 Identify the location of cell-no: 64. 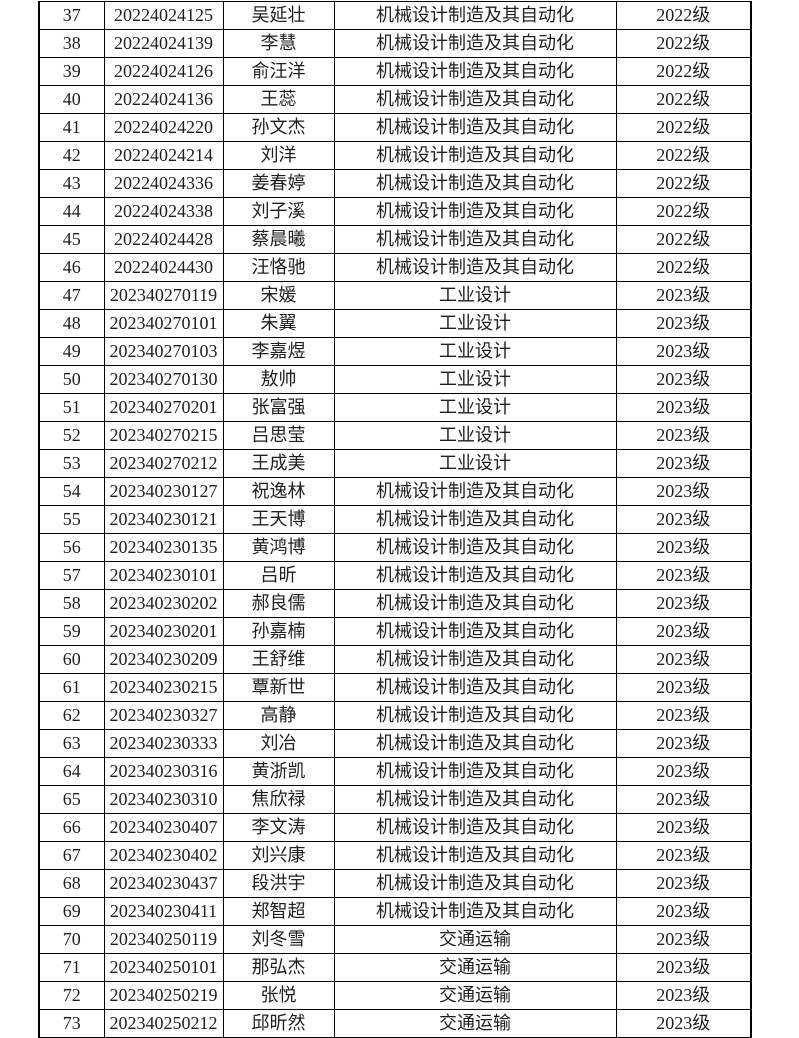
(71, 771).